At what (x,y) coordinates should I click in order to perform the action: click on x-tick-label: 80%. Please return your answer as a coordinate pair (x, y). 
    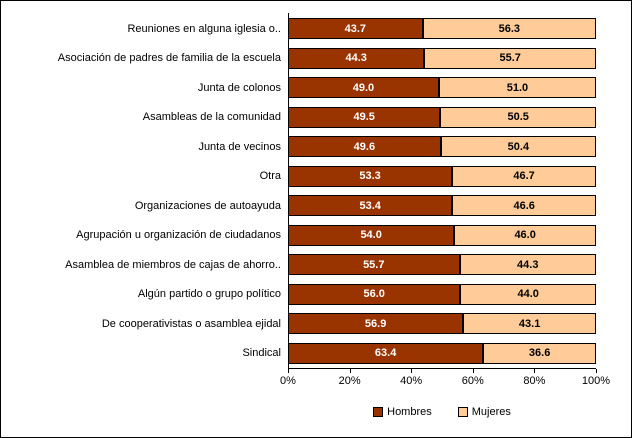
    Looking at the image, I should click on (534, 381).